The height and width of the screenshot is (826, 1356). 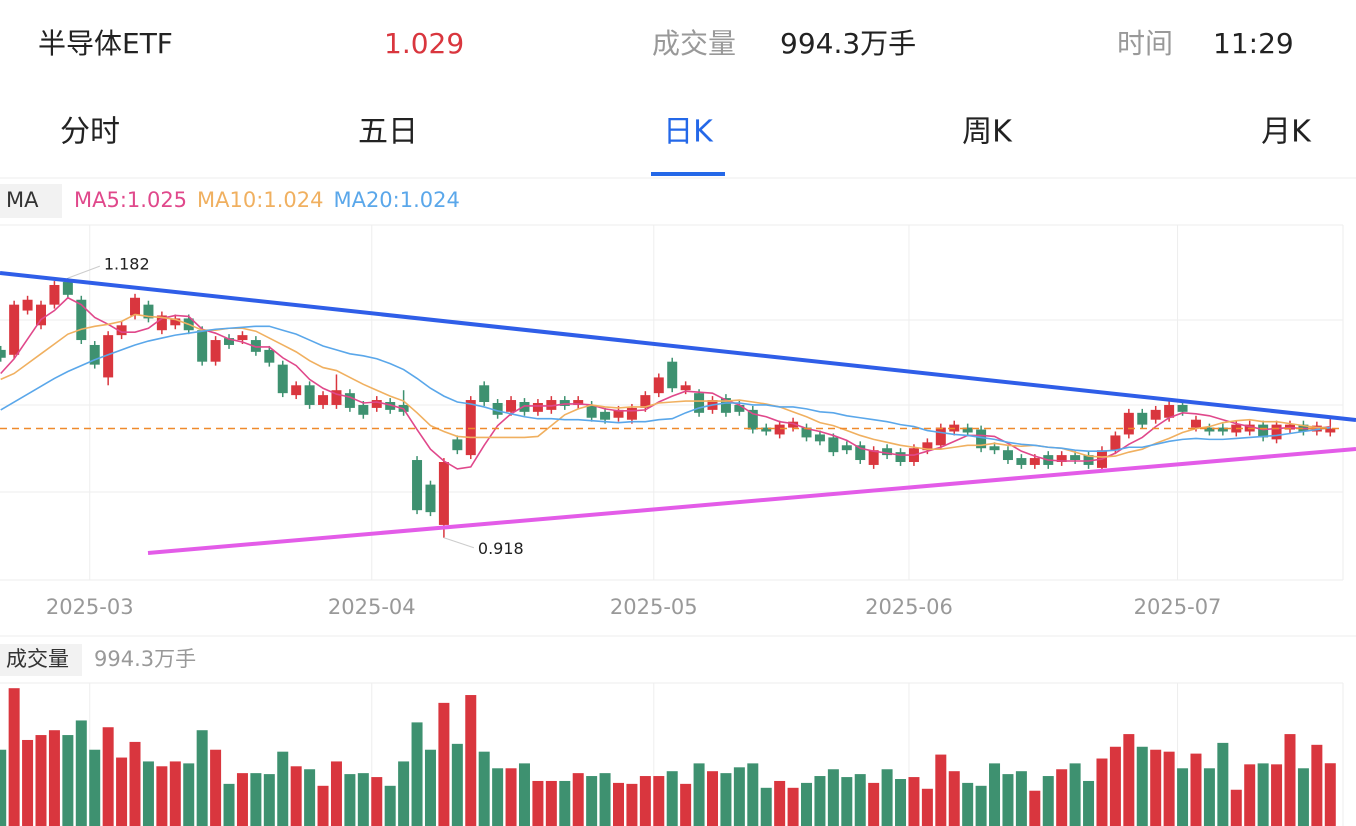 I want to click on time-value: 11:29, so click(x=1253, y=43).